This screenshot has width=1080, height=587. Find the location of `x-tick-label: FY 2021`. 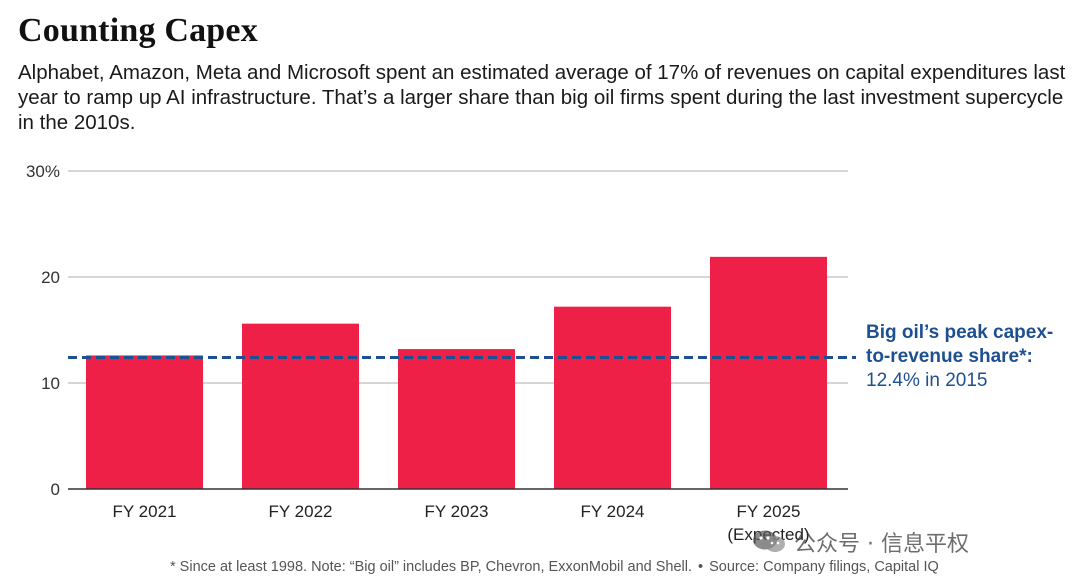

x-tick-label: FY 2021 is located at coordinates (145, 511).